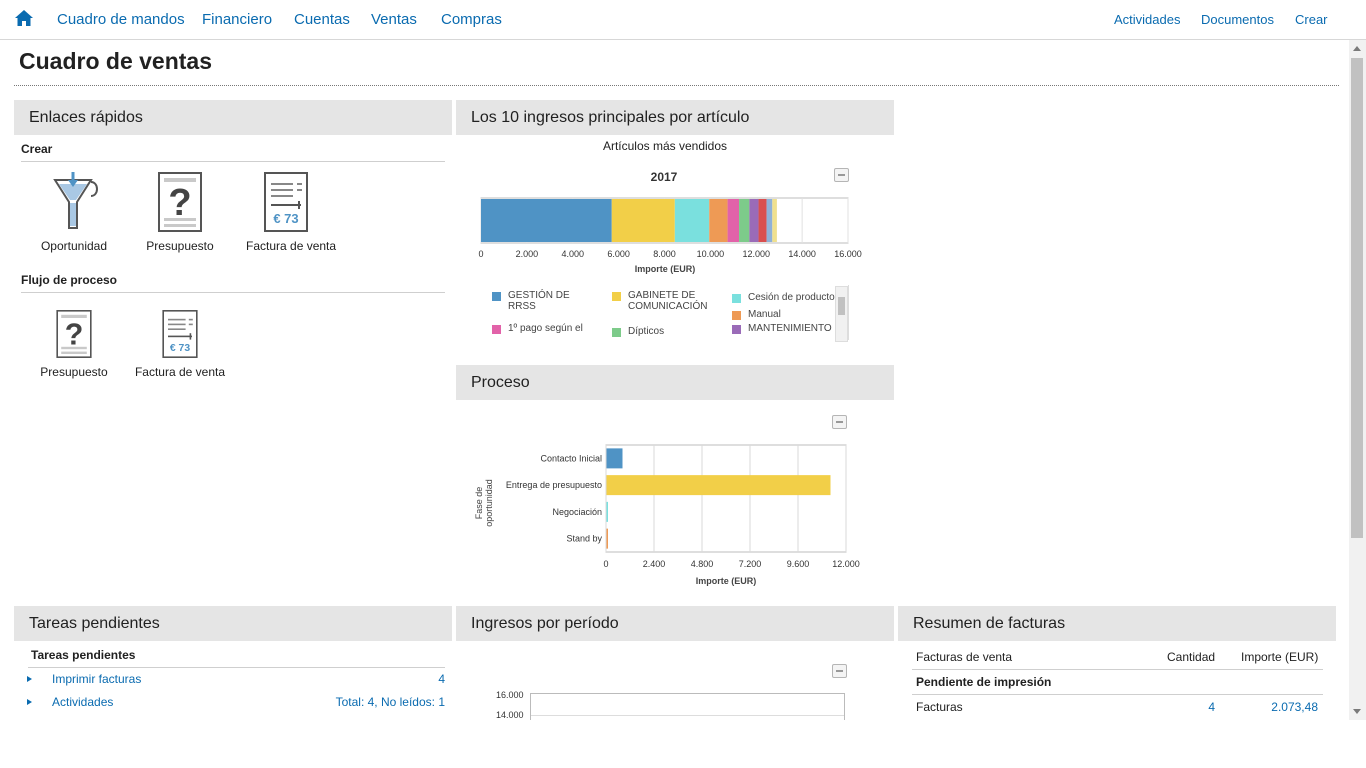 Image resolution: width=1366 pixels, height=768 pixels. I want to click on funnel-icon, so click(75, 200).